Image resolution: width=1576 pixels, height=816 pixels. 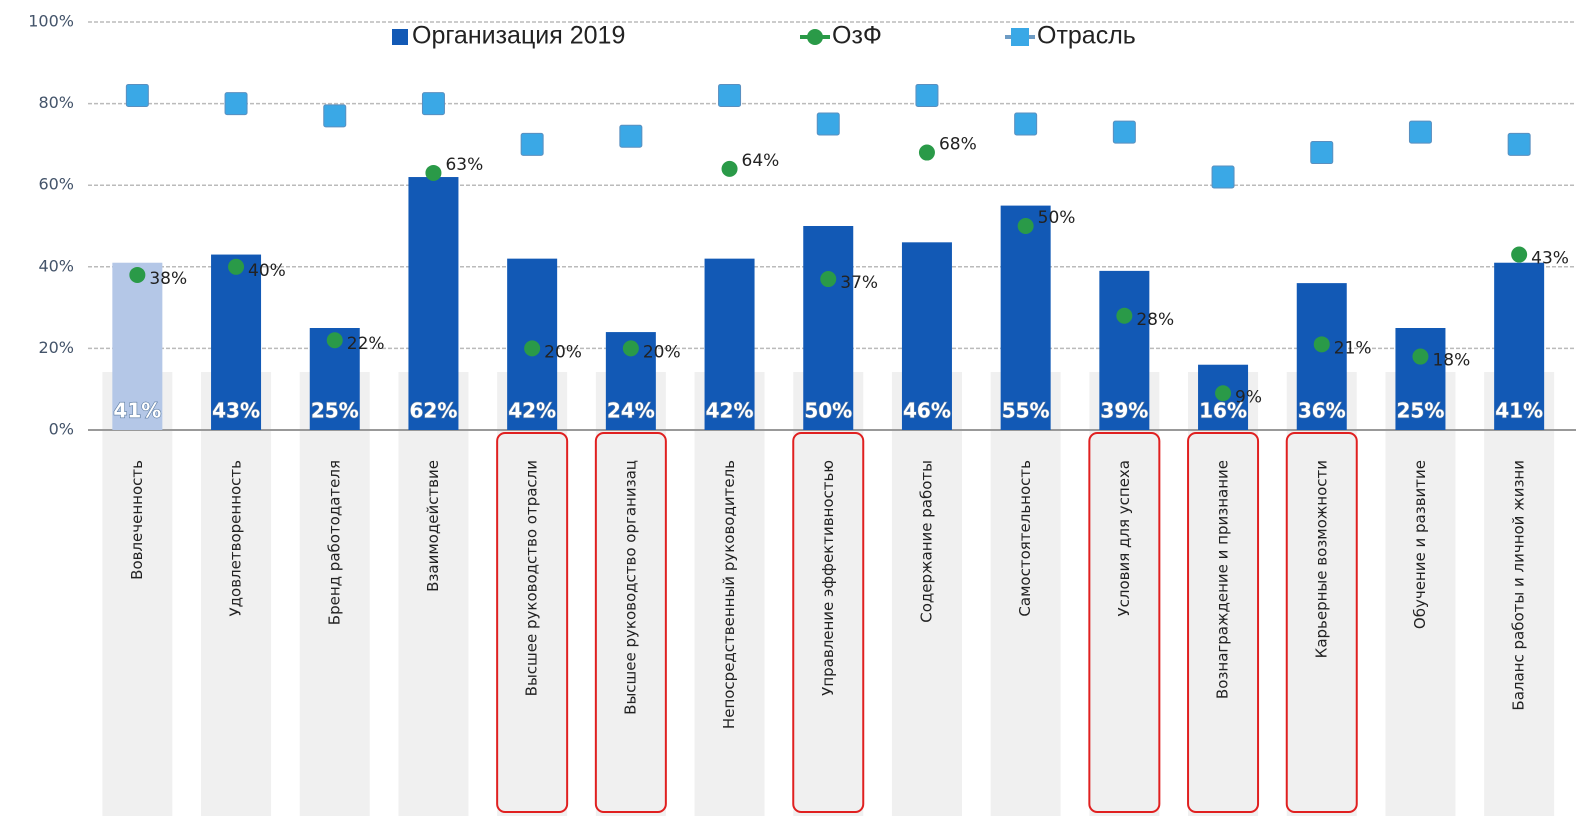 I want to click on x-tick-label: Самостоятельность, so click(x=1025, y=538).